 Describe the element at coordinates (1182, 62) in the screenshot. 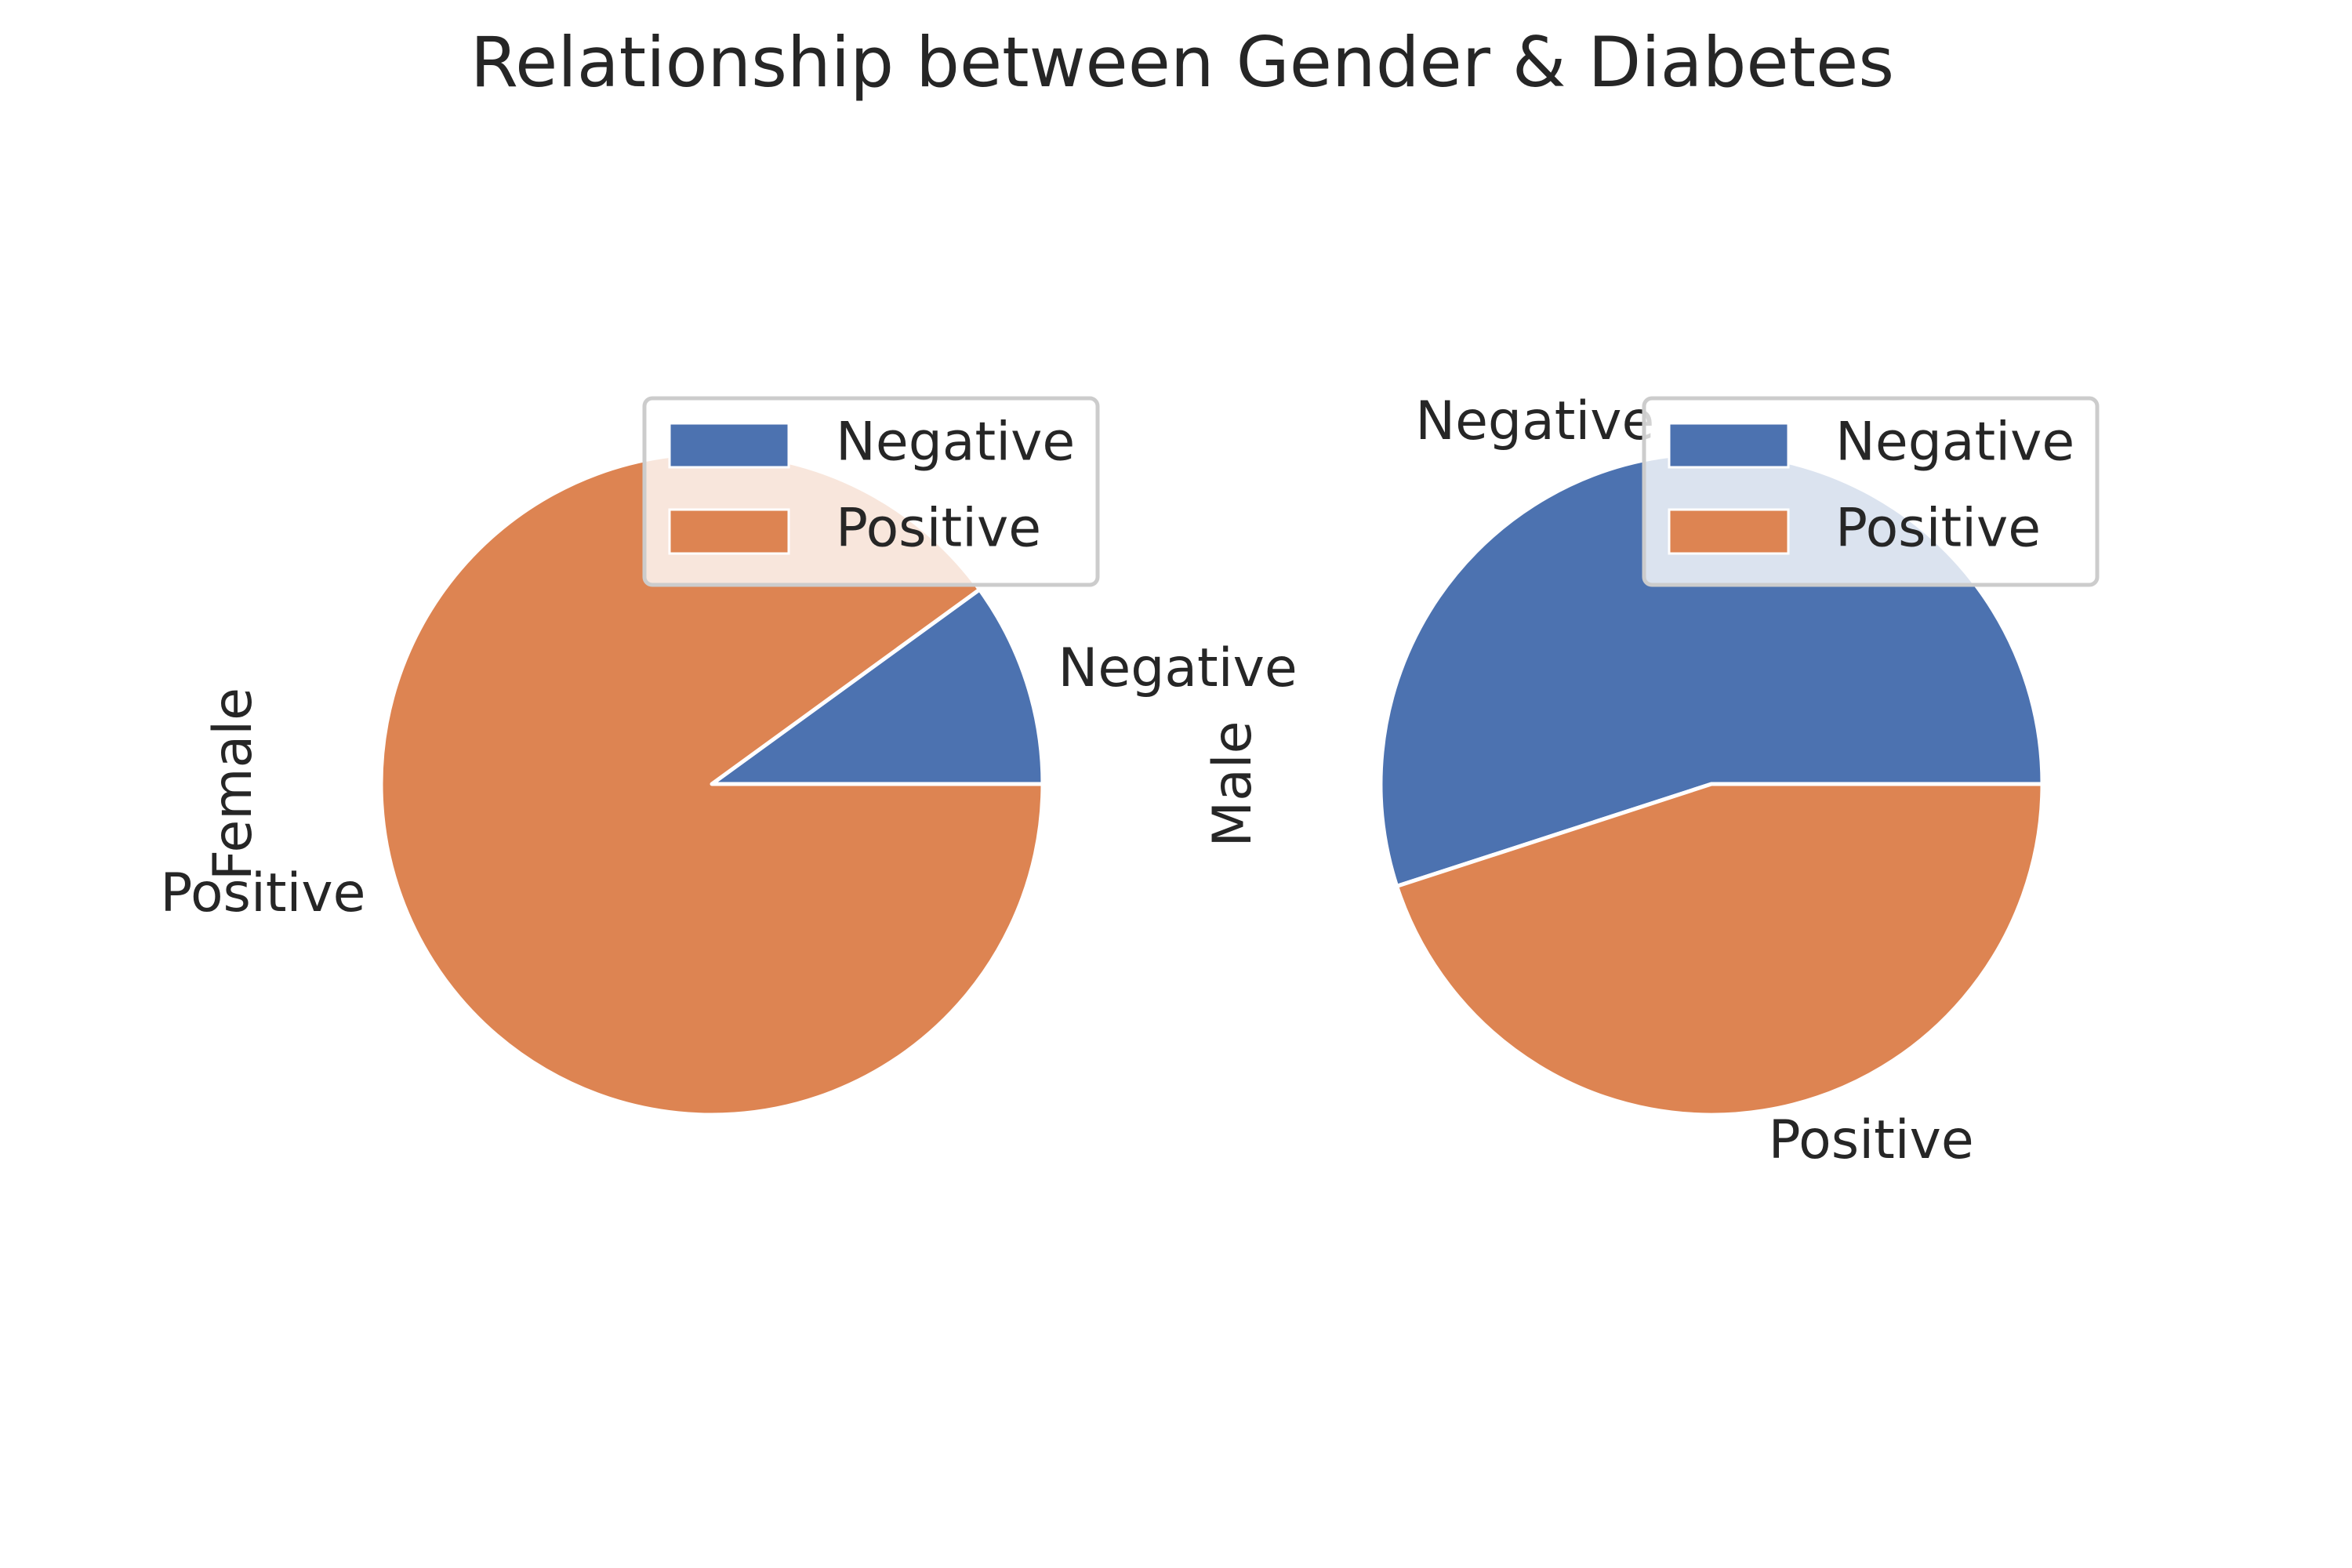

I see `chart-title: Relationship between Gender & Diabetes` at that location.